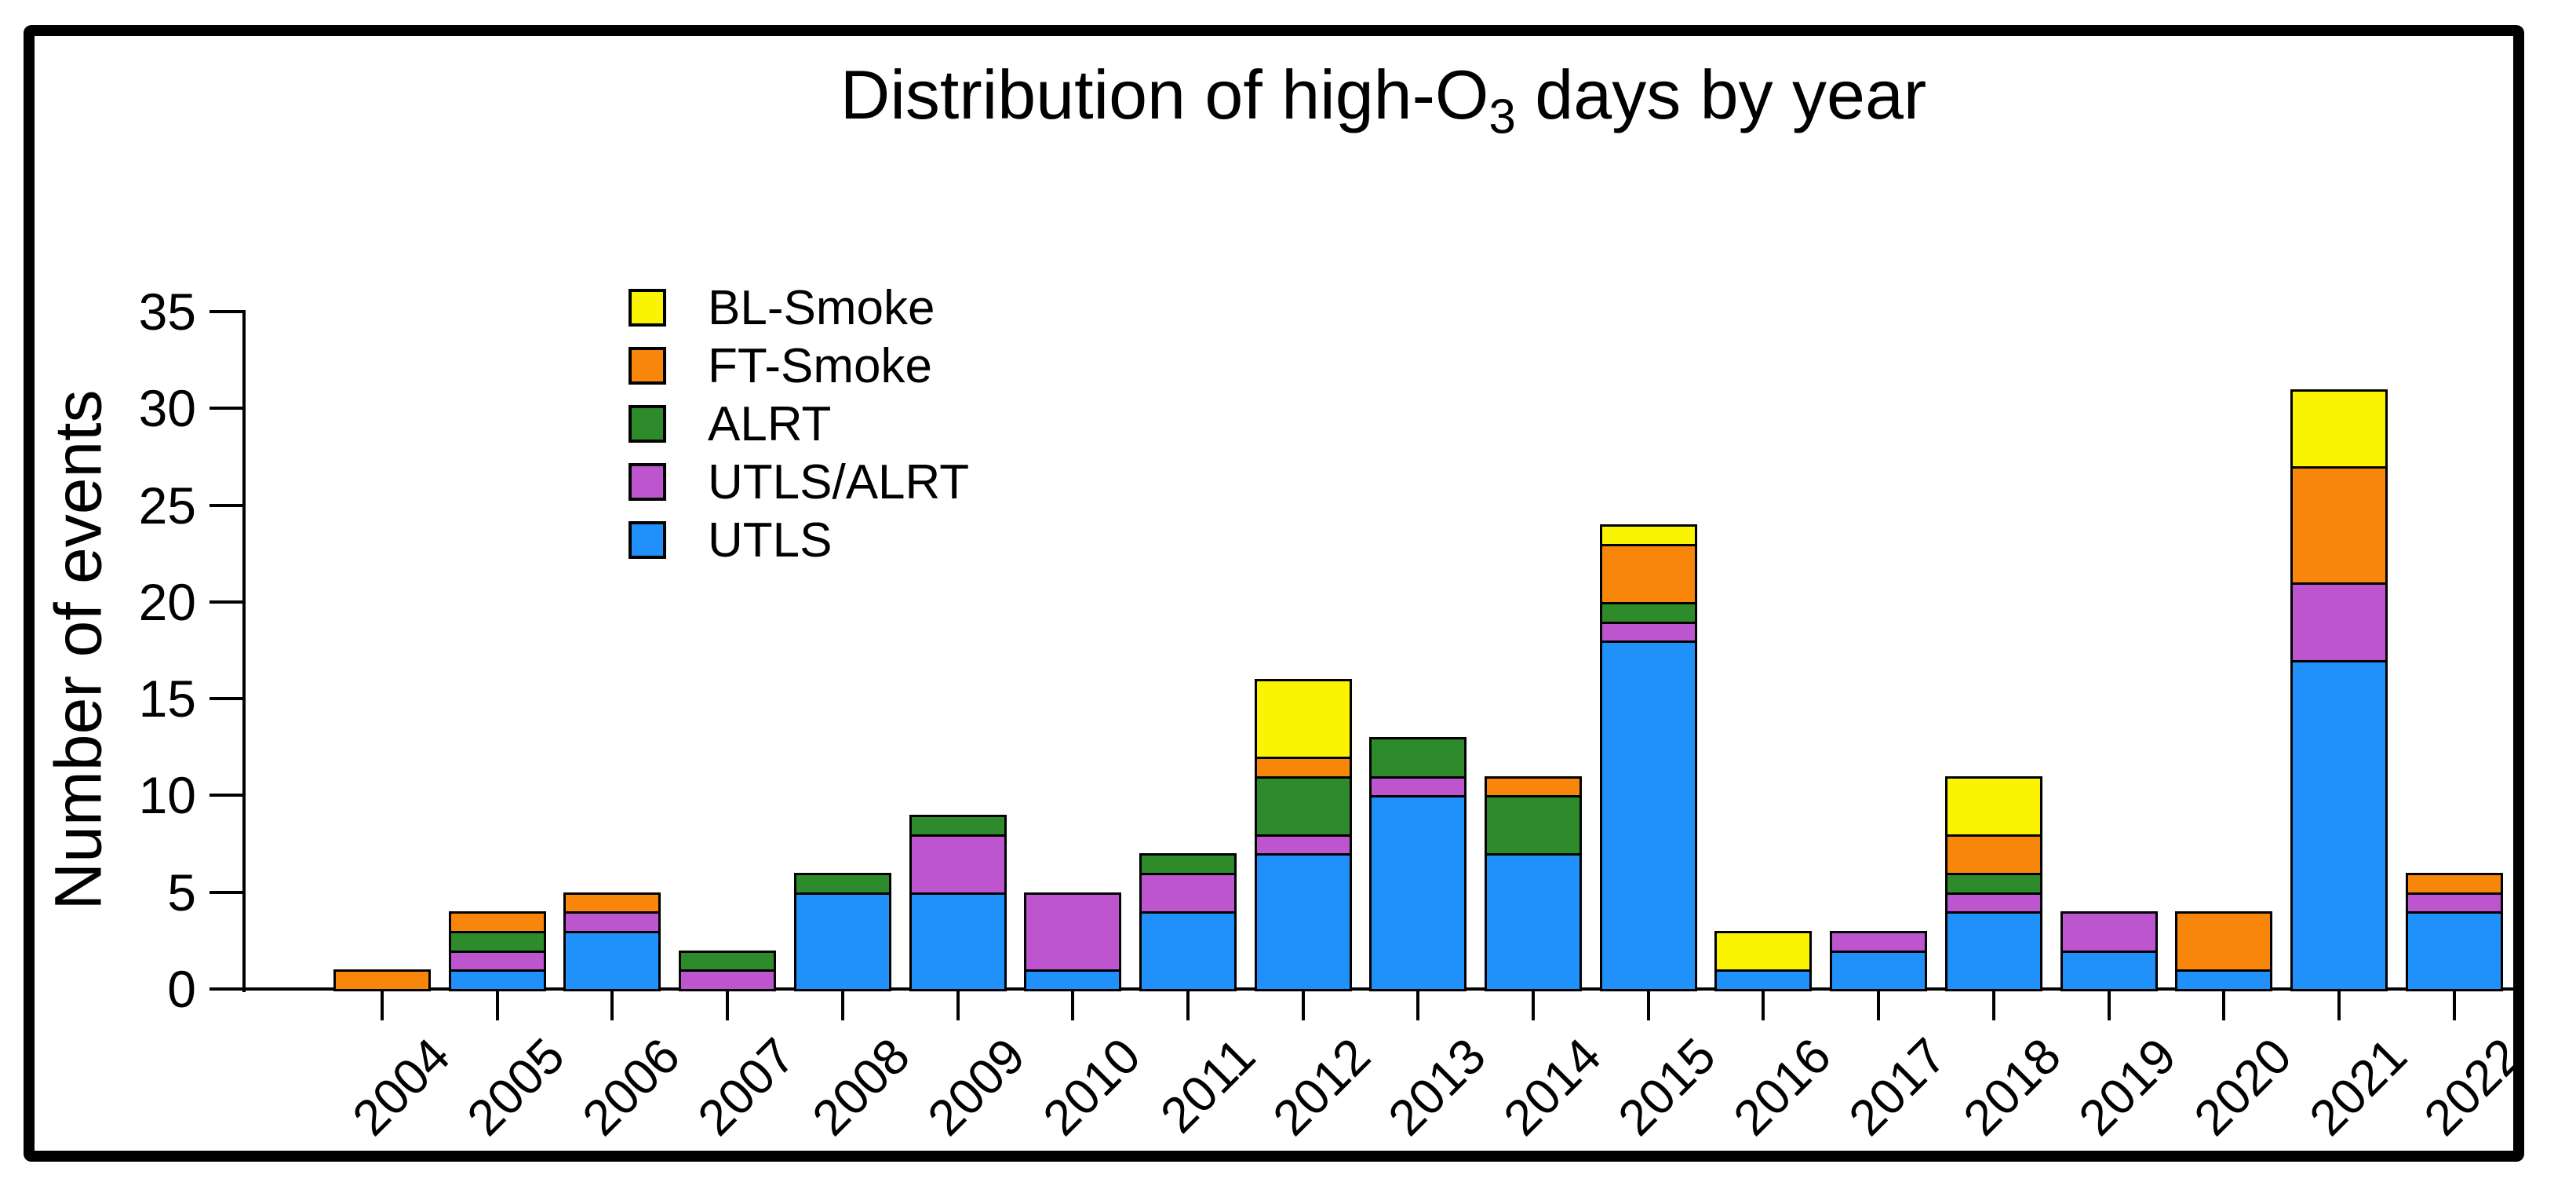 The width and height of the screenshot is (2576, 1197). What do you see at coordinates (167, 699) in the screenshot?
I see `y-tick-label-15: 15` at bounding box center [167, 699].